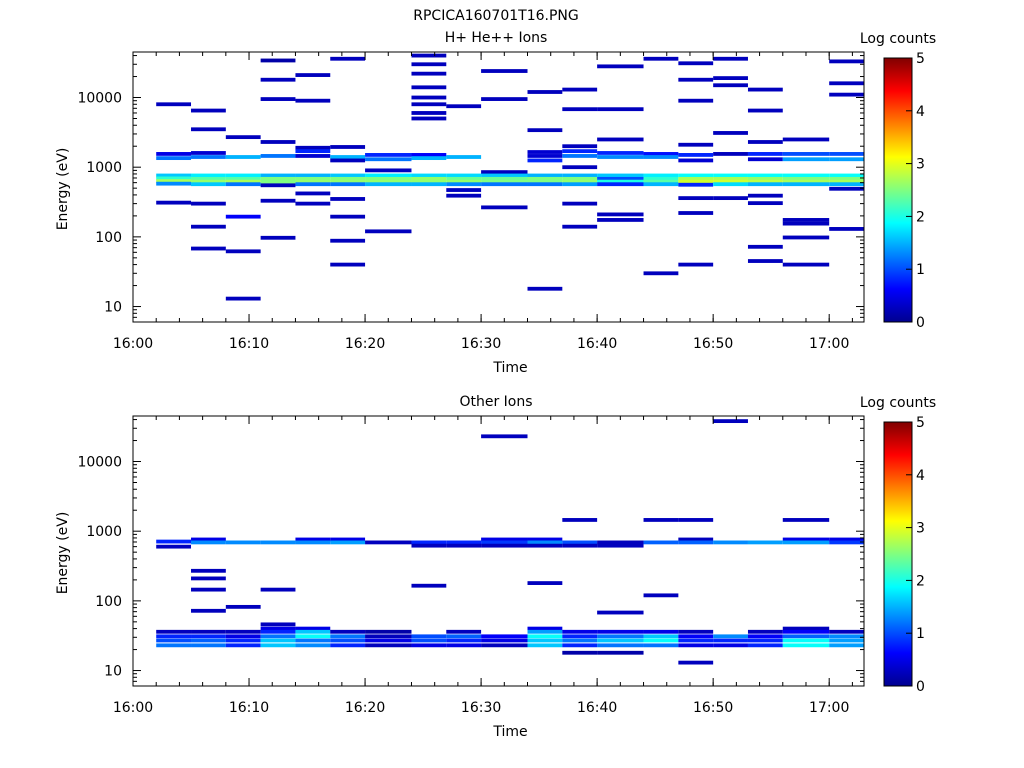 The height and width of the screenshot is (768, 1024). What do you see at coordinates (920, 112) in the screenshot?
I see `colorbar-tick-label: 4` at bounding box center [920, 112].